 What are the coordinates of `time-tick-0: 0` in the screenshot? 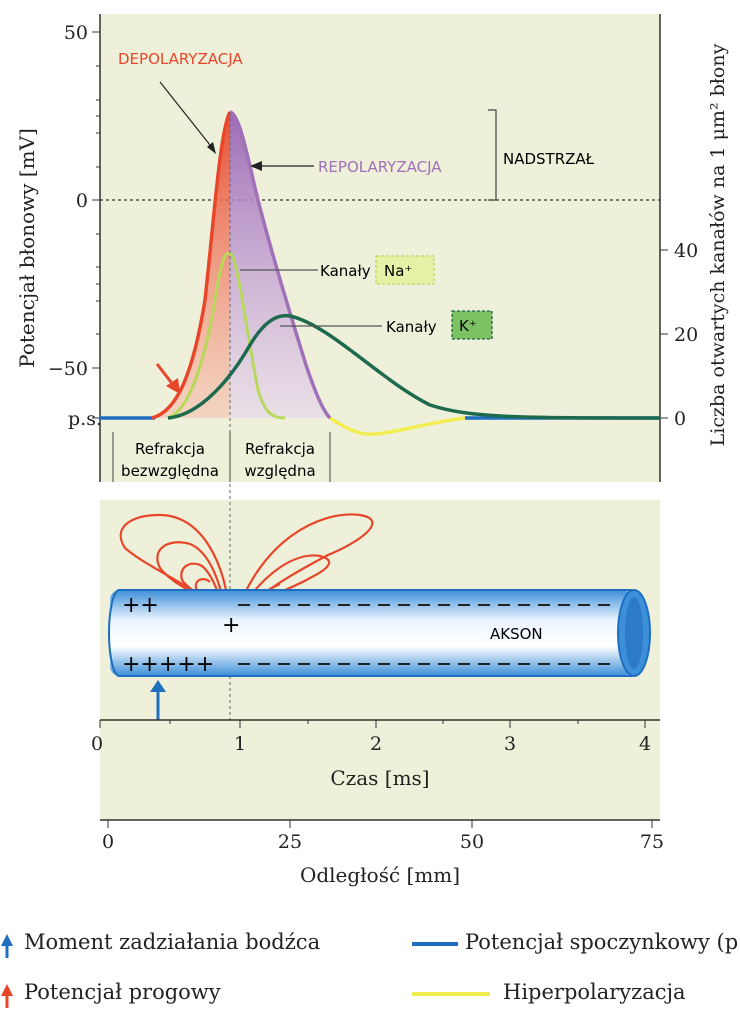 It's located at (97, 744).